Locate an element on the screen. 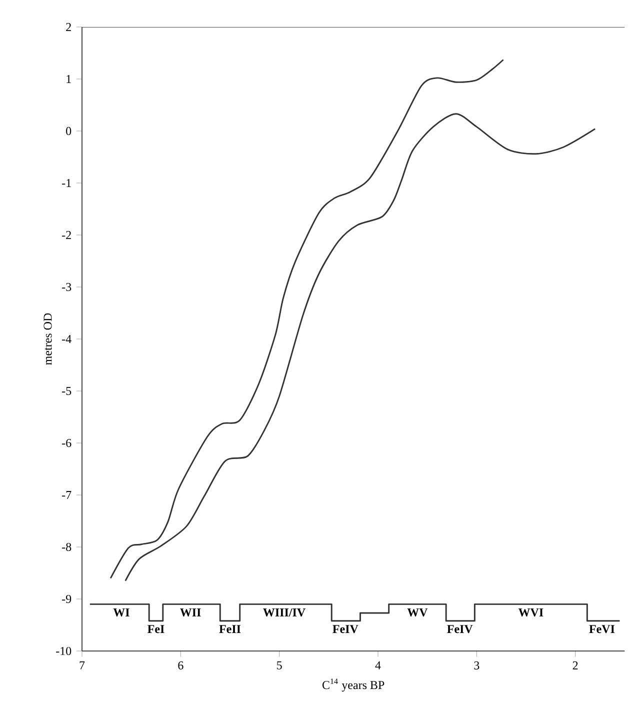 The width and height of the screenshot is (640, 720). y-tick-label: -9 is located at coordinates (67, 599).